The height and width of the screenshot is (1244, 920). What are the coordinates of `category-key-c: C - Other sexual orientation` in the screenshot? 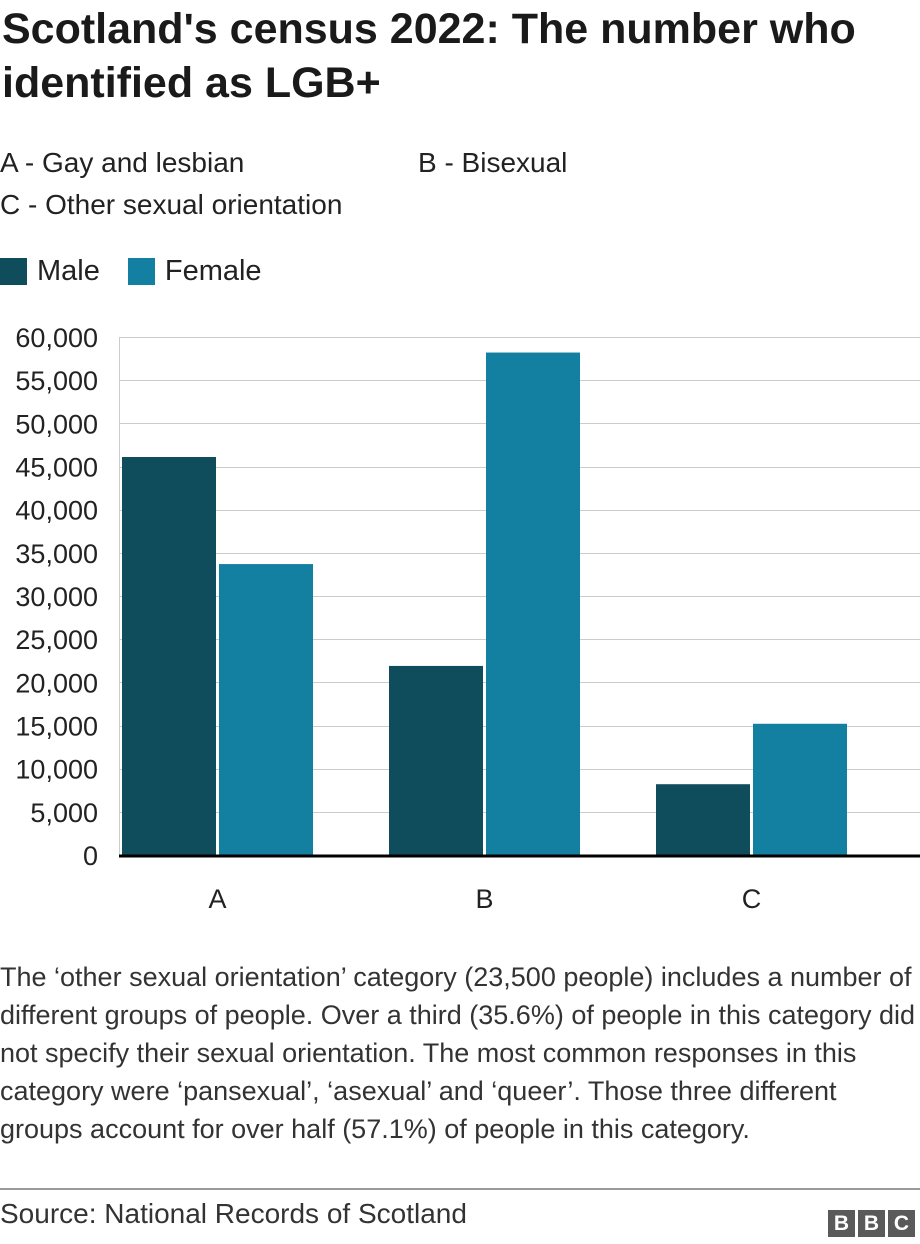 It's located at (171, 204).